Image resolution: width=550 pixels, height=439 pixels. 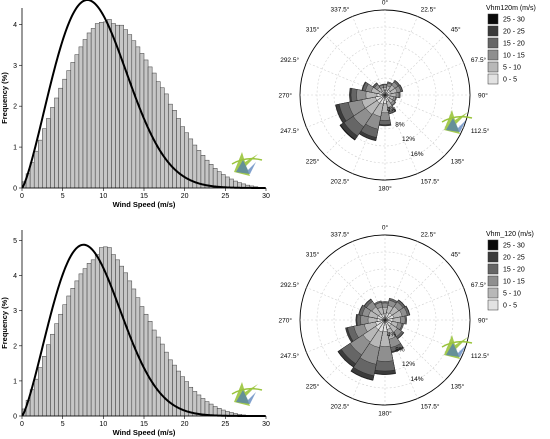 What do you see at coordinates (144, 204) in the screenshot?
I see `x-axis-label: Wind Speed (m/s)` at bounding box center [144, 204].